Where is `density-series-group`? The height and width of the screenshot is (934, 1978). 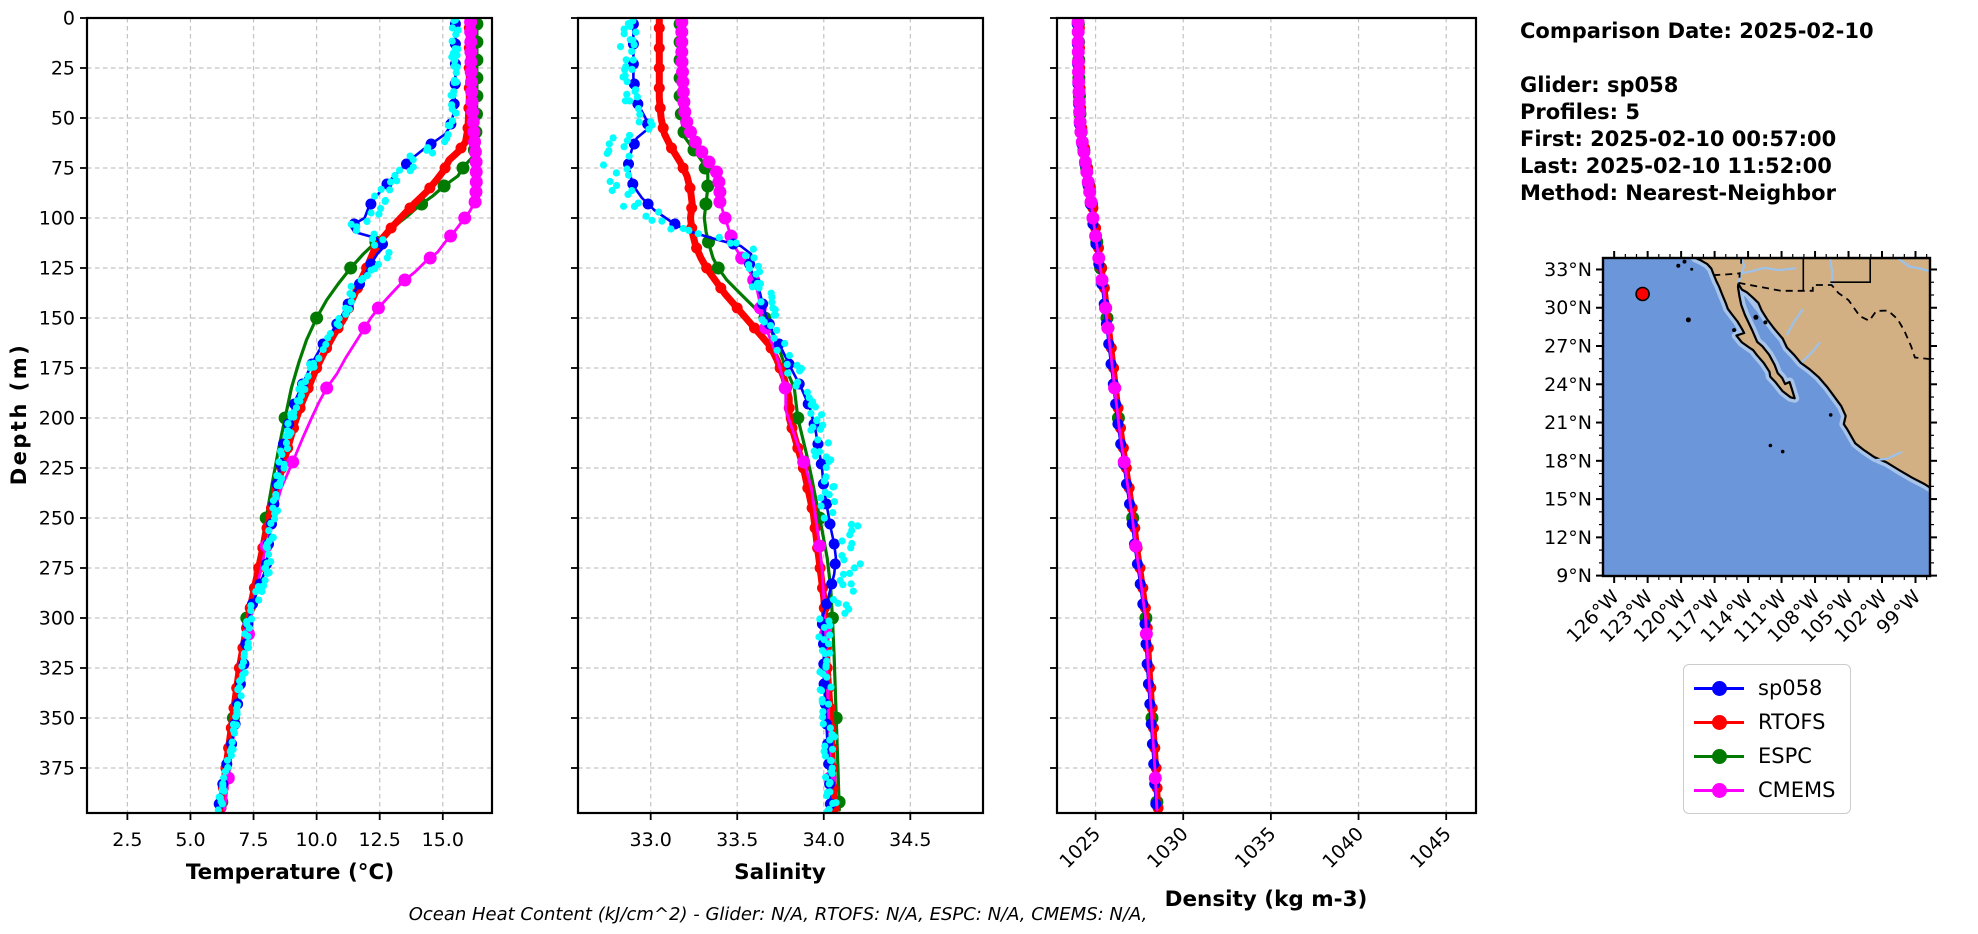 density-series-group is located at coordinates (1117, 415).